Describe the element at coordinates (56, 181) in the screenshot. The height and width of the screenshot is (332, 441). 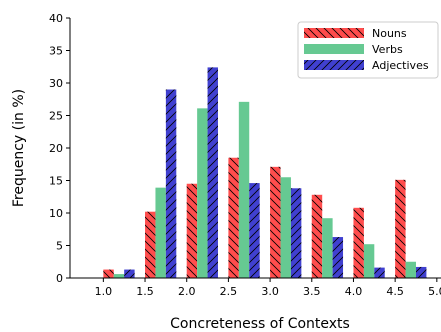
I see `y-tick-label-3: 15` at that location.